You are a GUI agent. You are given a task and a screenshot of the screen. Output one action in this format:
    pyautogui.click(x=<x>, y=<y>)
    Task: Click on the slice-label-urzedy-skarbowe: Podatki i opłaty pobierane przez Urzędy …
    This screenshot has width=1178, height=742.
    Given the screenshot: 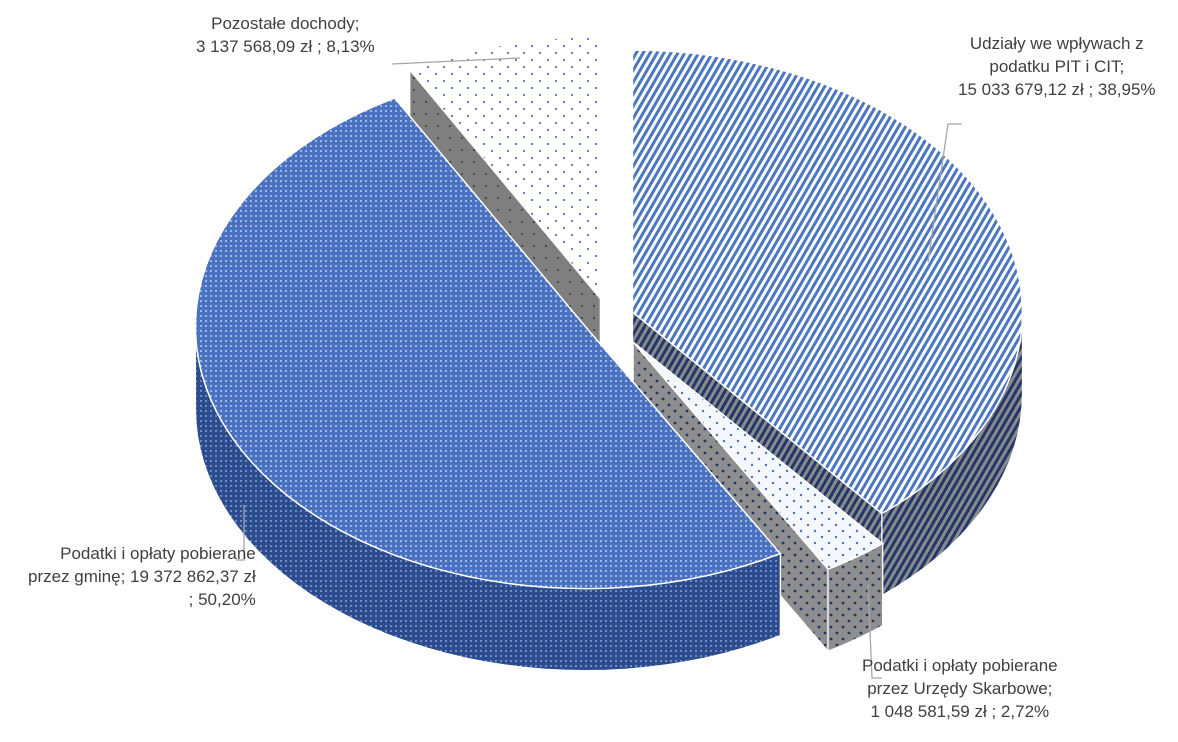 What is the action you would take?
    pyautogui.click(x=960, y=688)
    